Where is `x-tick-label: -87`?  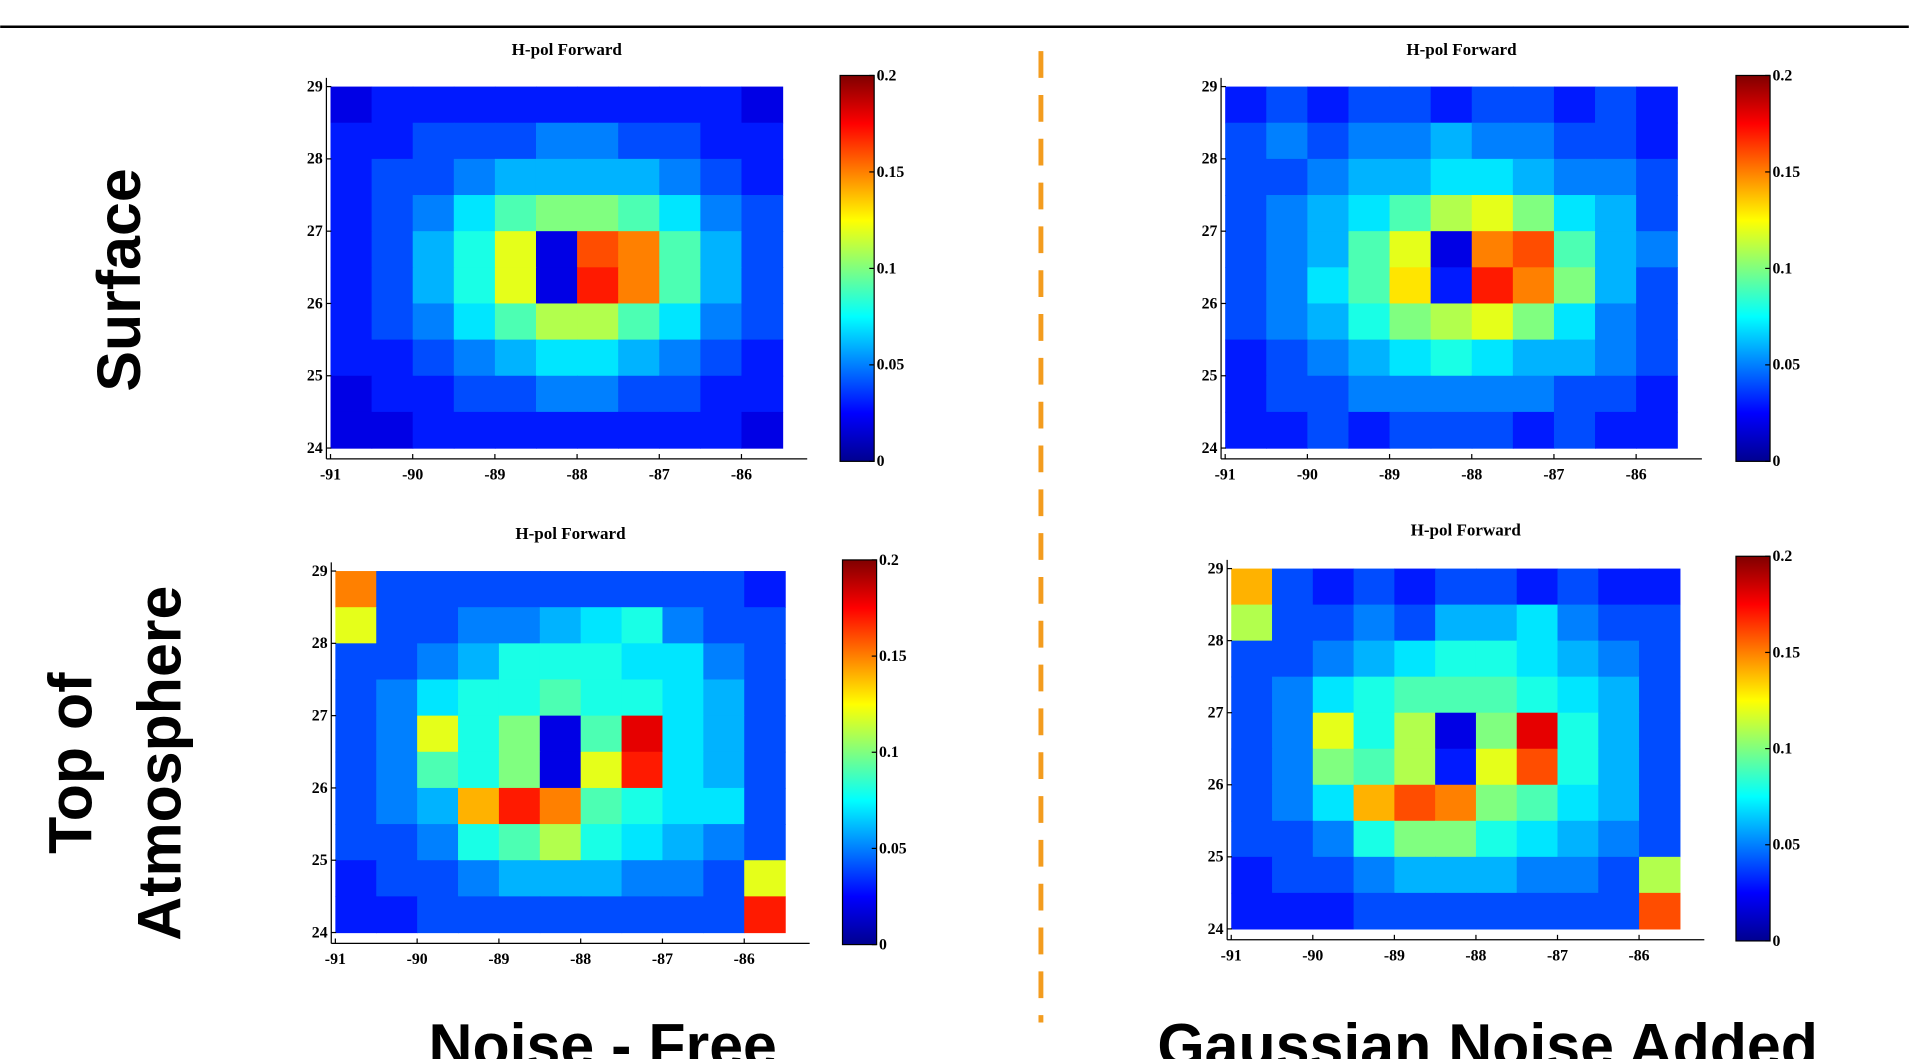 x-tick-label: -87 is located at coordinates (662, 959).